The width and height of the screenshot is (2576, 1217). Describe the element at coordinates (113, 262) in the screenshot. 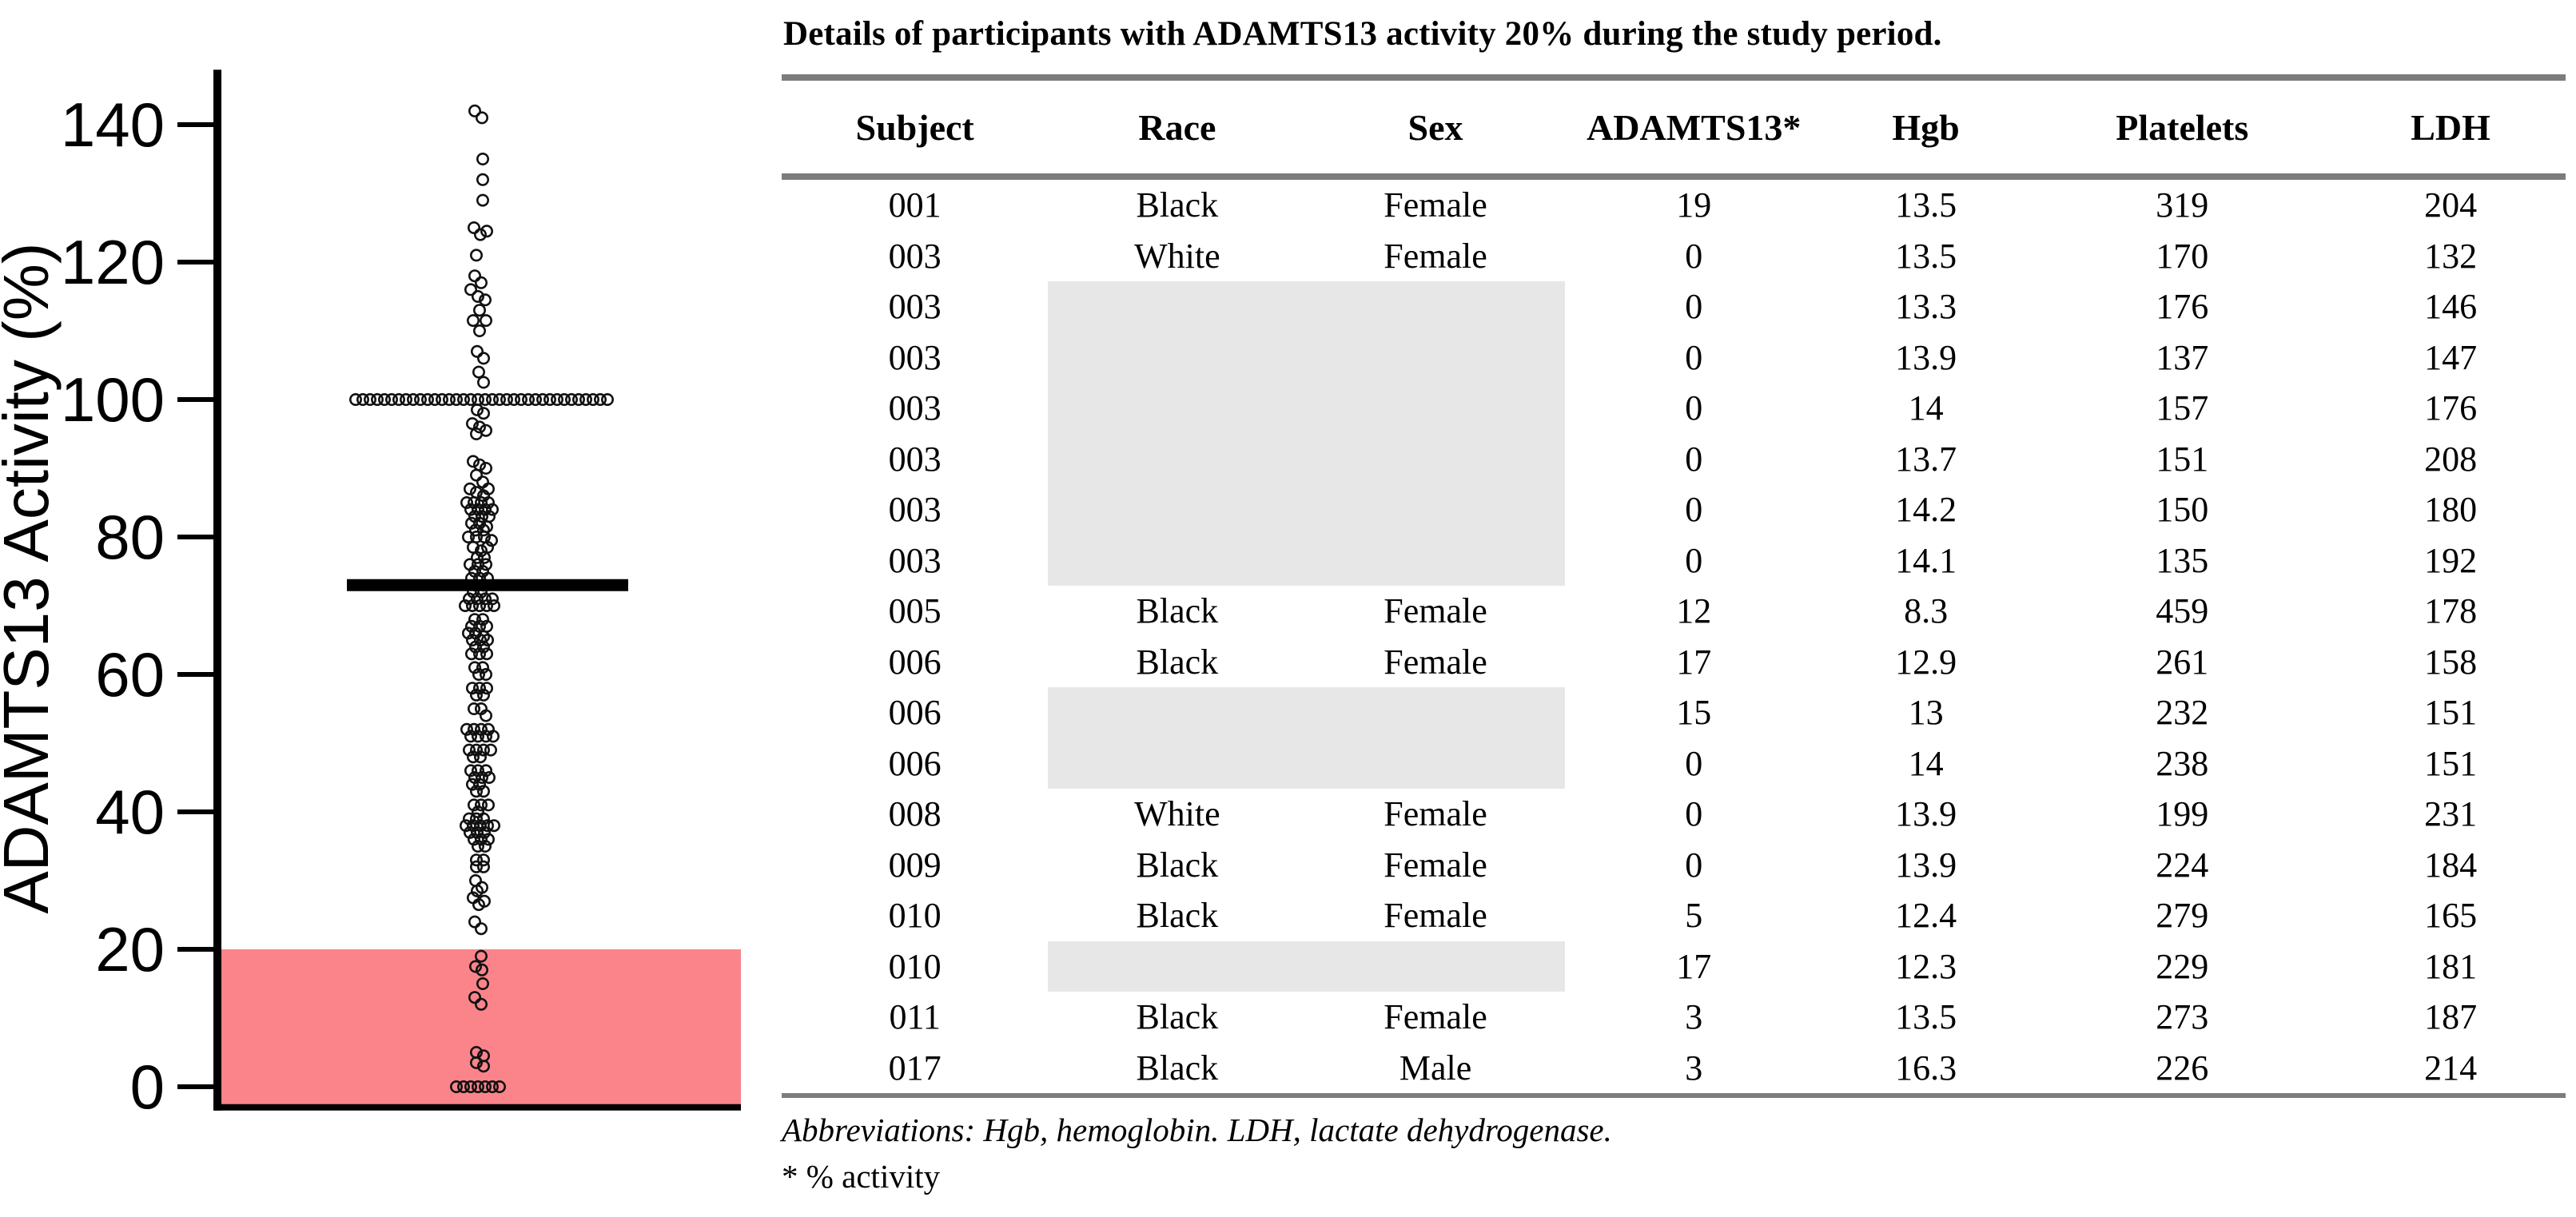

I see `y-tick-label: 120` at that location.